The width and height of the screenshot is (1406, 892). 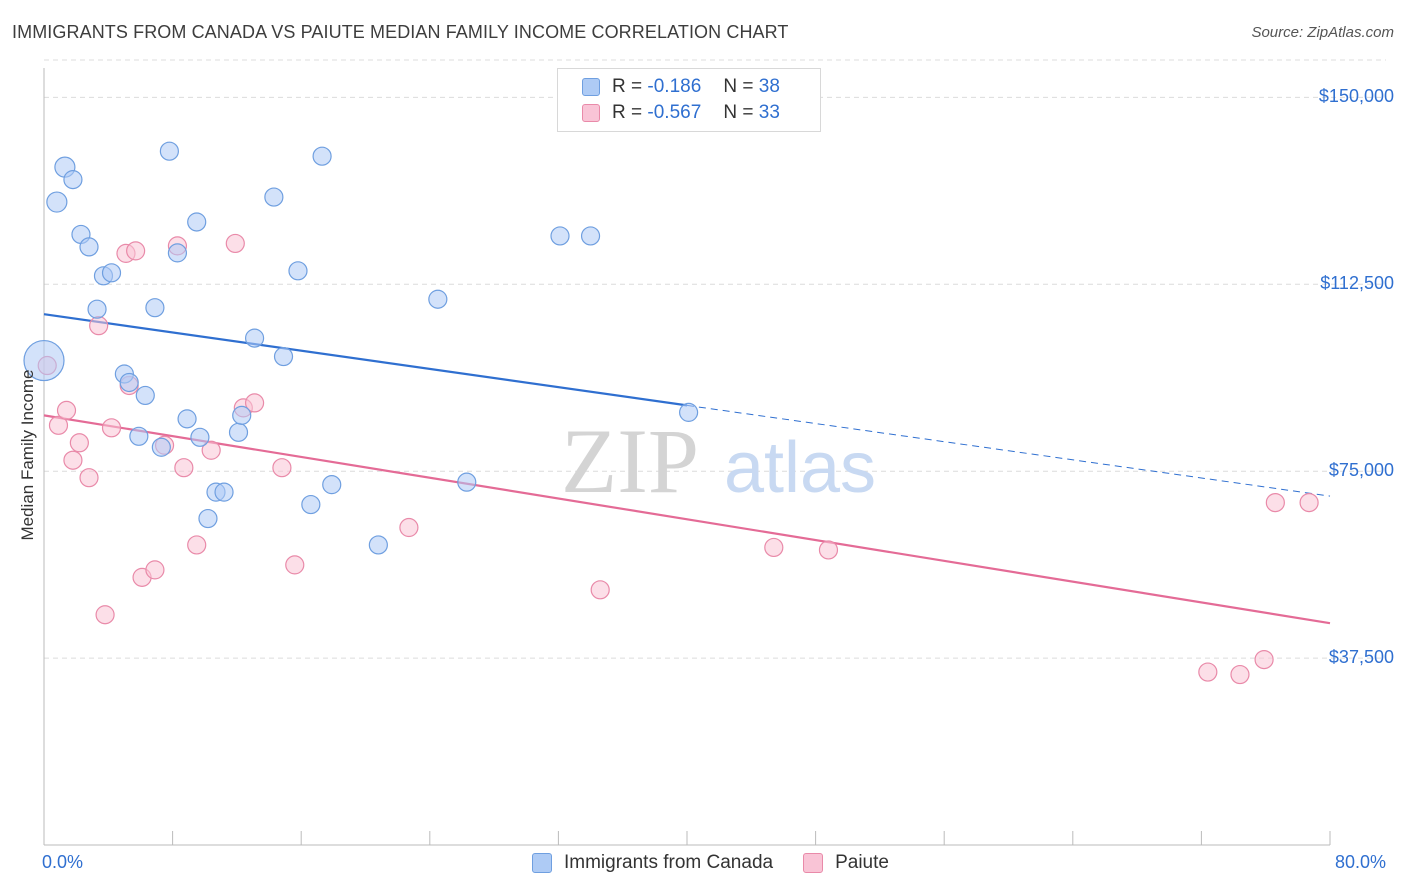 I want to click on legend-r-value-paiute: -0.567, so click(x=674, y=112).